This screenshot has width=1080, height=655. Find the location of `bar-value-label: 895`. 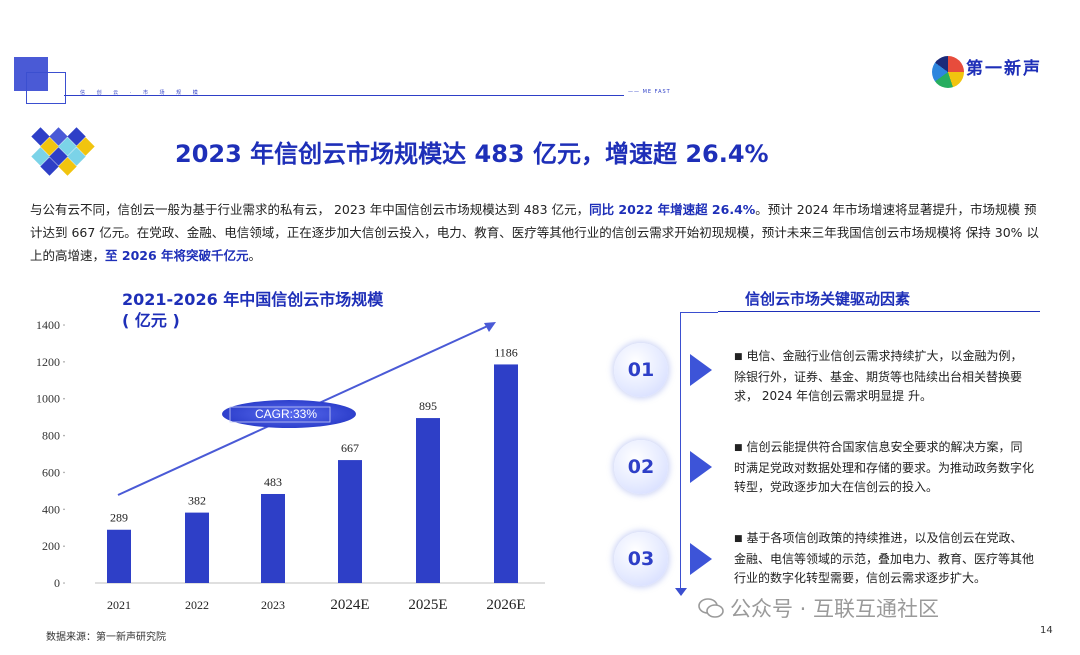

bar-value-label: 895 is located at coordinates (428, 406).